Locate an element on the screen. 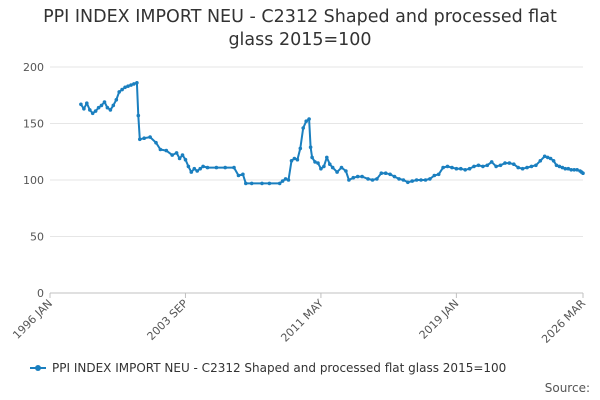 This screenshot has width=600, height=400. x-tick-label: 2003 SEP is located at coordinates (168, 320).